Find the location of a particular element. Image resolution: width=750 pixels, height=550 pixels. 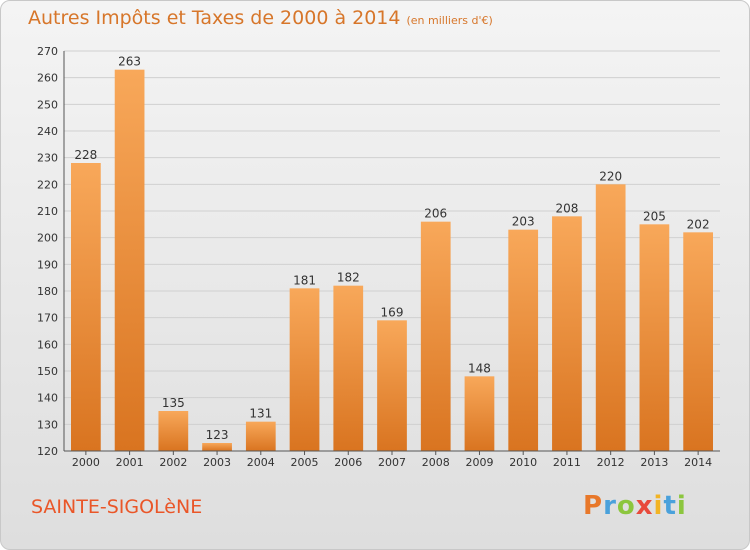

bar-value-label: 263 is located at coordinates (129, 62).